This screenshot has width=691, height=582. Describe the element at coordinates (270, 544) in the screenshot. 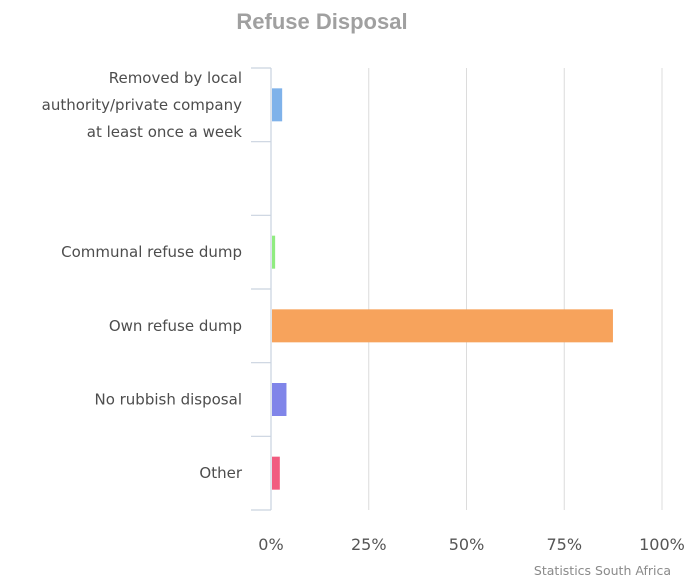

I see `x-tick-label: 0%` at that location.